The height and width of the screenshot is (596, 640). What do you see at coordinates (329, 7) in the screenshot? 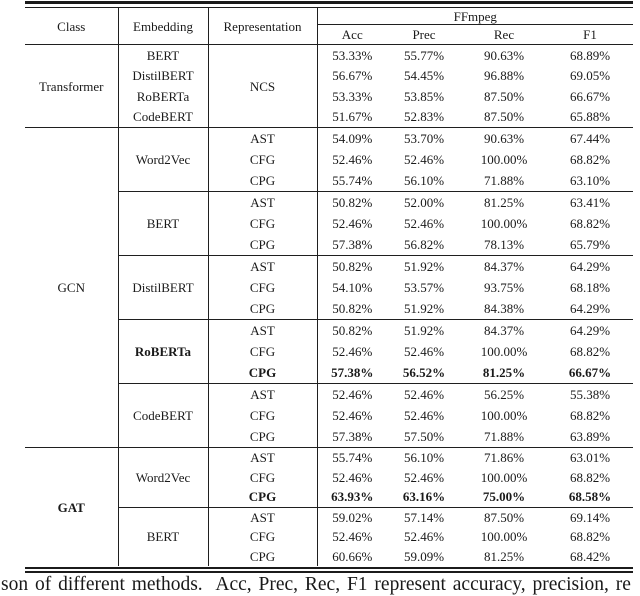
I see `top-rule-thin` at bounding box center [329, 7].